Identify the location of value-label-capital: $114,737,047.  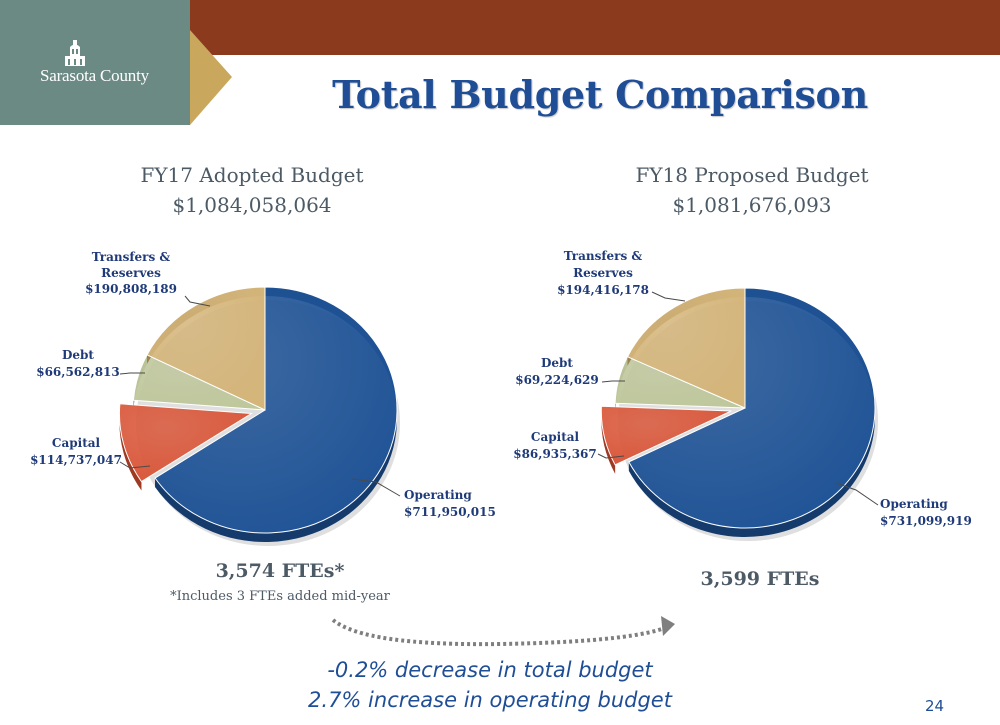
(76, 460).